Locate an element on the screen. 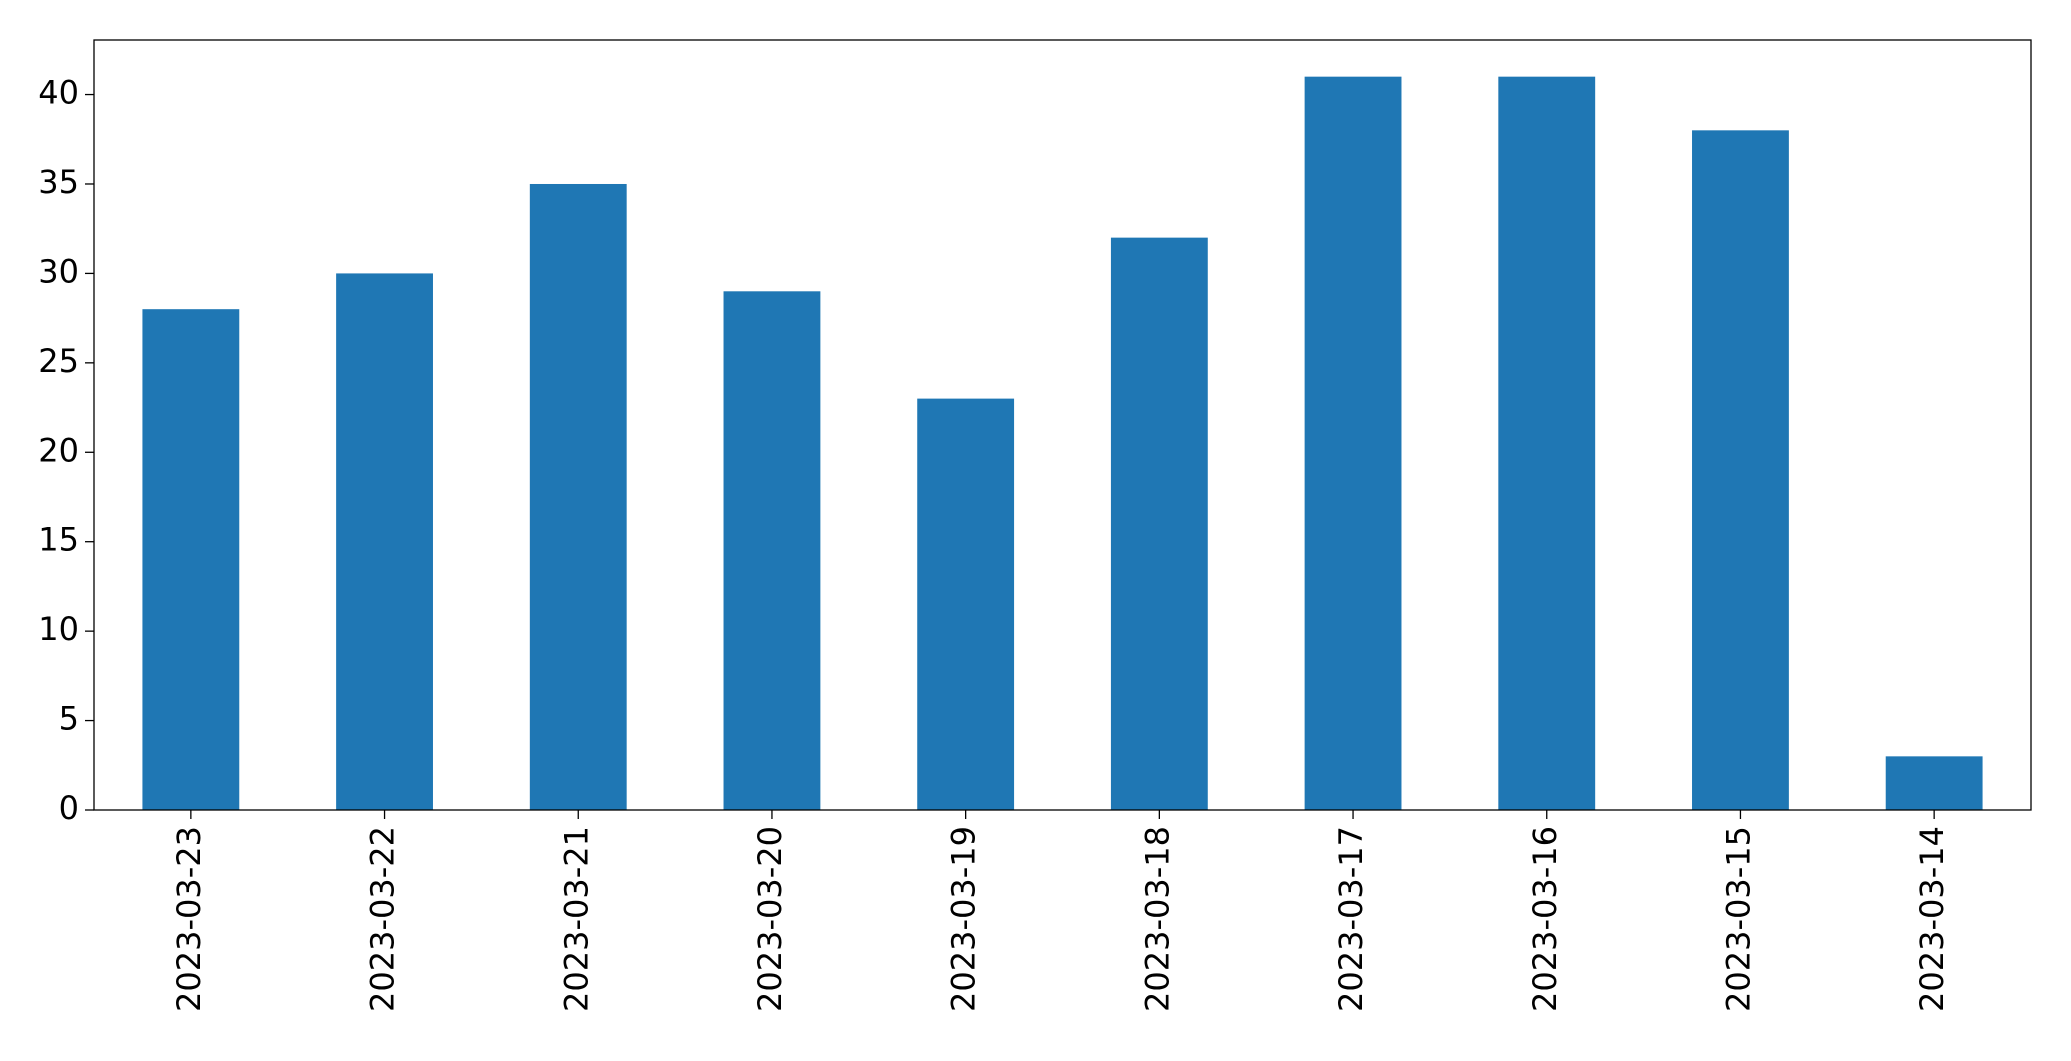 The image size is (2071, 1061). x-tick-label: 2023-03-14 is located at coordinates (1932, 919).